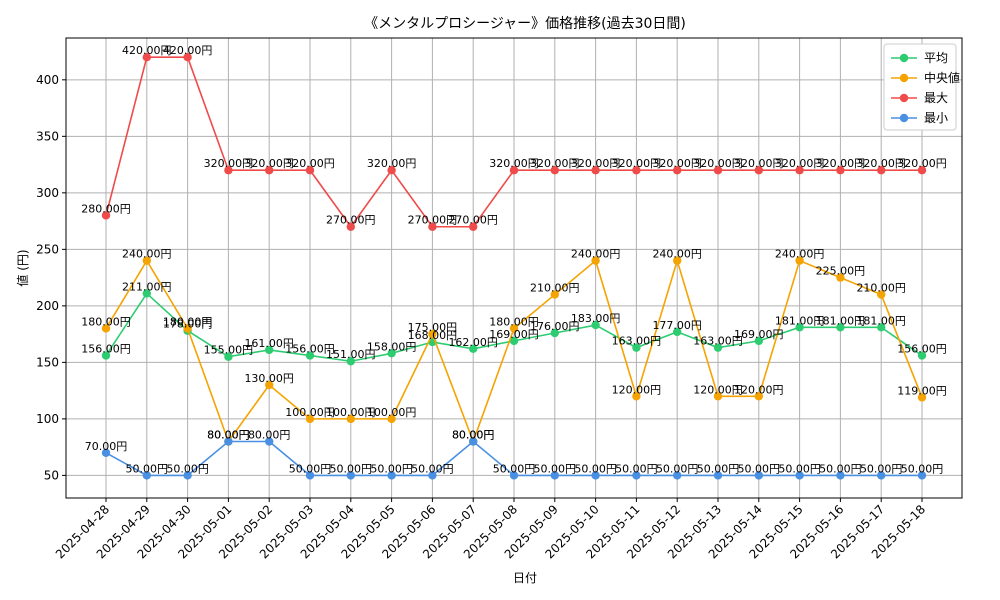 Image resolution: width=1000 pixels, height=600 pixels. I want to click on data-label: 158.00円, so click(392, 346).